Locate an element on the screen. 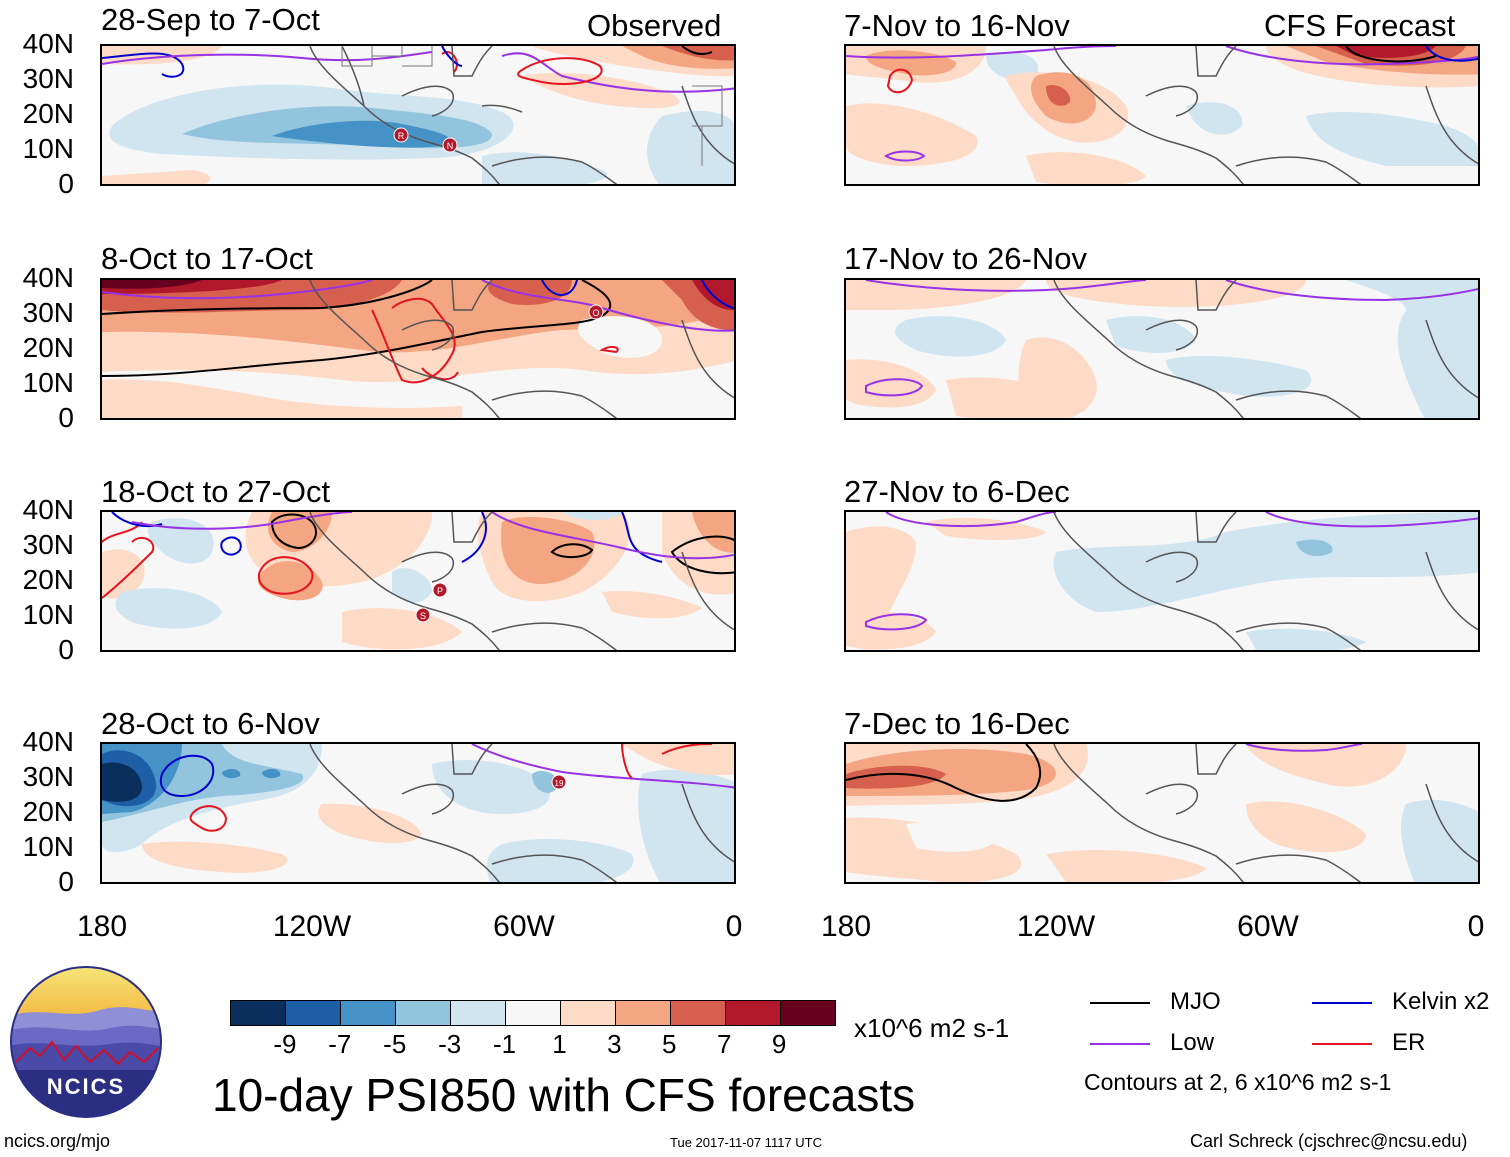 The height and width of the screenshot is (1157, 1510). colorbar-tick-label: 1 is located at coordinates (559, 1044).